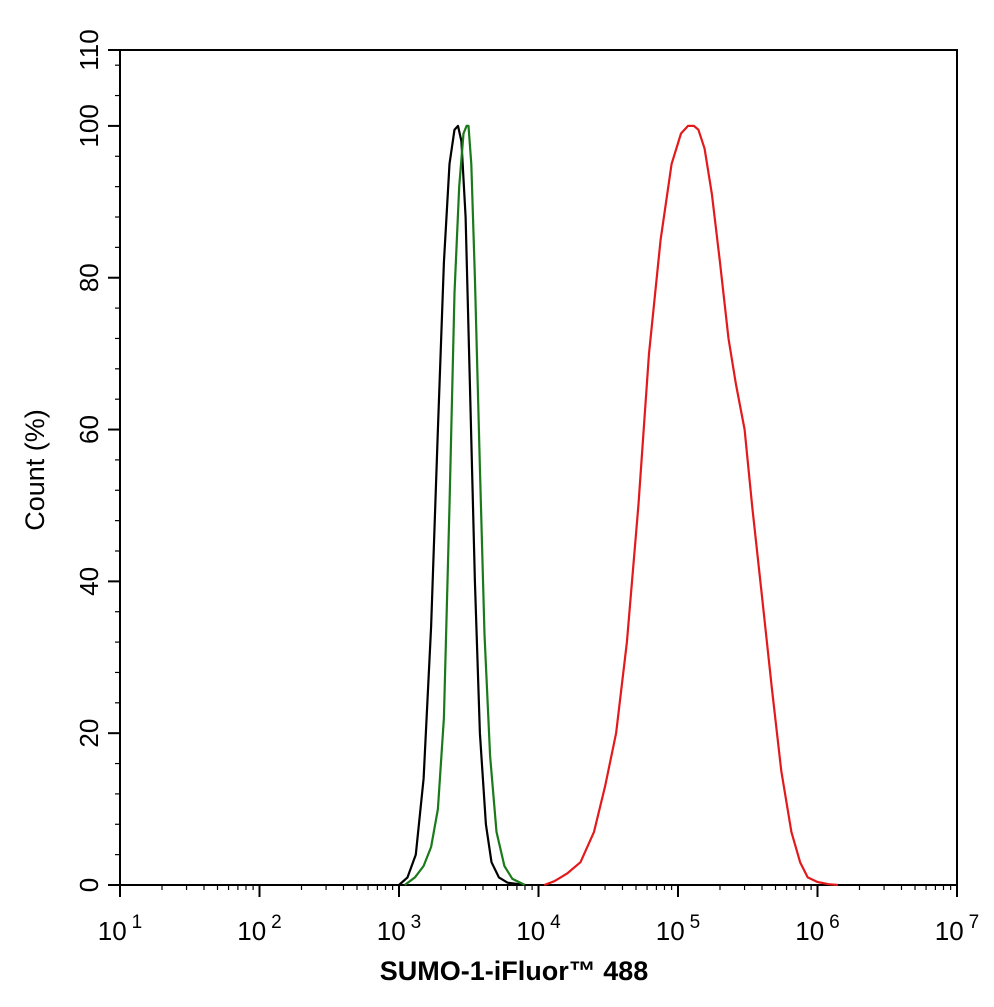 This screenshot has width=994, height=1007. What do you see at coordinates (817, 929) in the screenshot?
I see `x-tick-label: 10 6` at bounding box center [817, 929].